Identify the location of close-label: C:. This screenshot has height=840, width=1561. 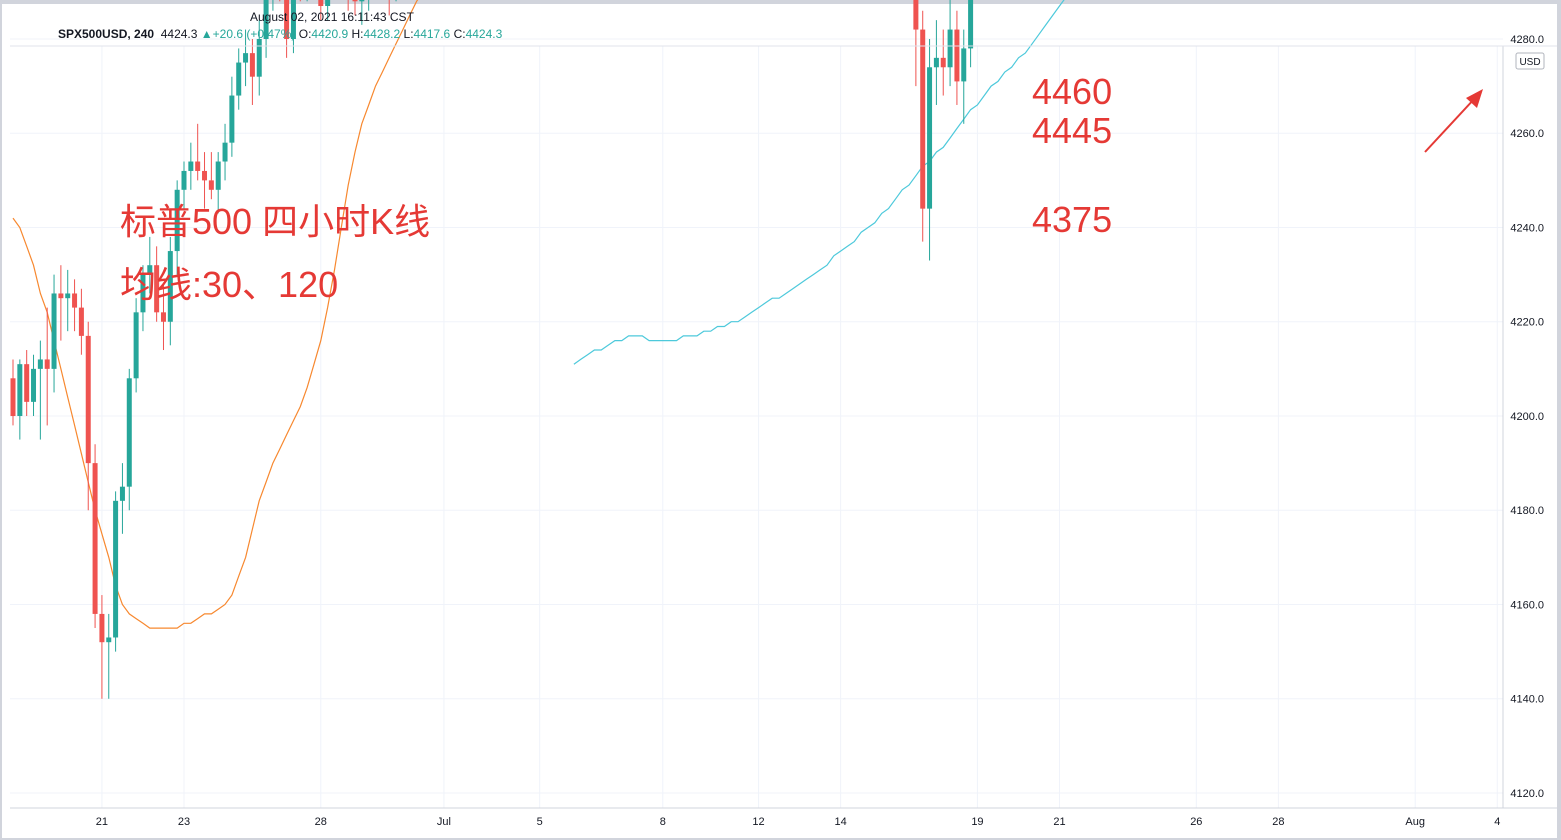
(459, 34).